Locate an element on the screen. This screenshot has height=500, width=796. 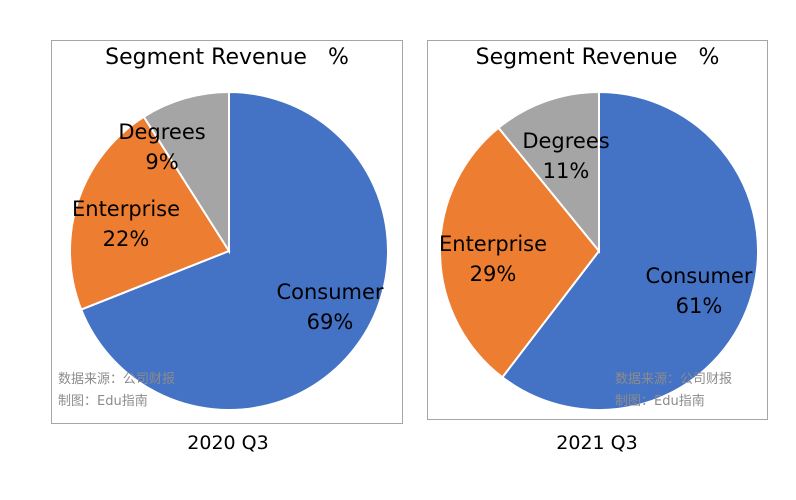
chart-caption-2020: 2020 Q3 is located at coordinates (228, 443).